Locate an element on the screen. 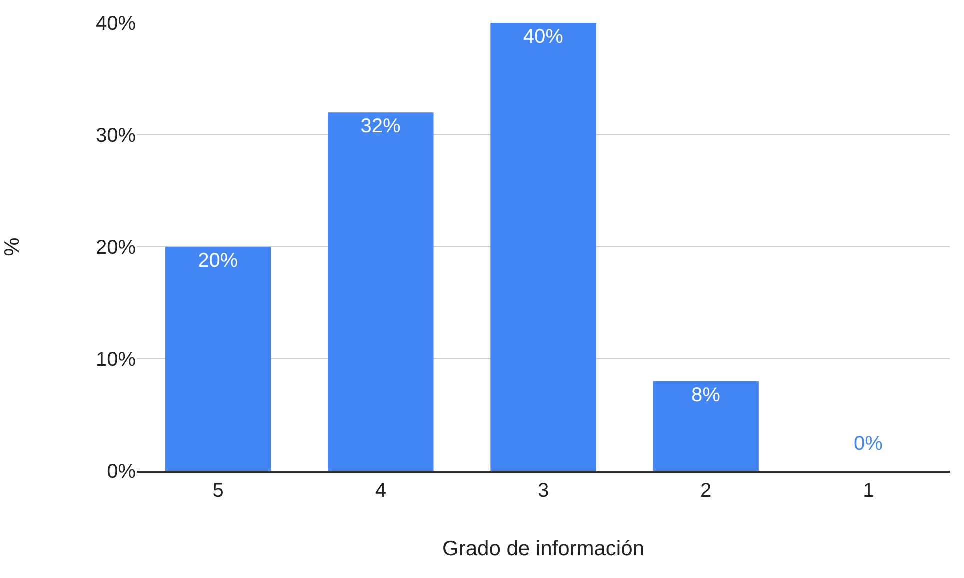 This screenshot has width=964, height=578. y-tick-label: 20% is located at coordinates (116, 248).